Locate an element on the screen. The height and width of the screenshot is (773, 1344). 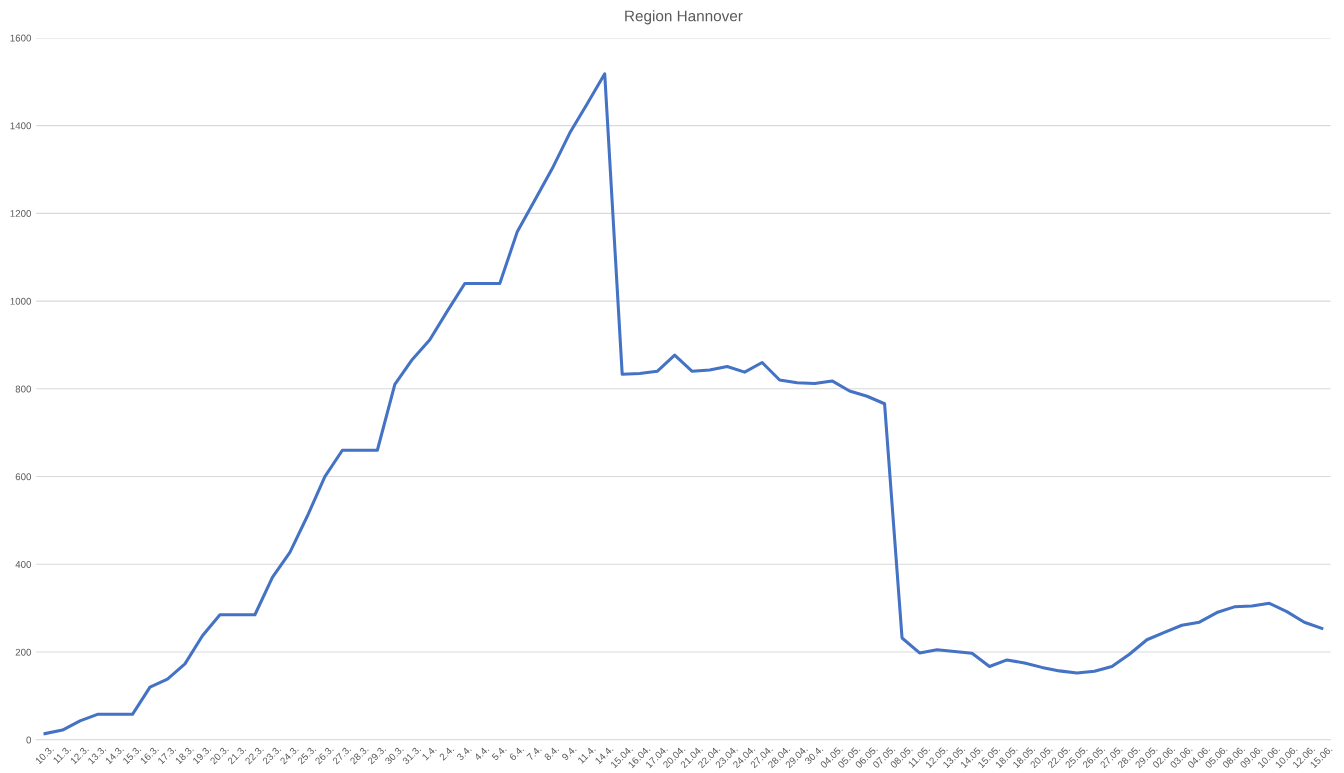
y-tick-label: 1200 is located at coordinates (21, 213).